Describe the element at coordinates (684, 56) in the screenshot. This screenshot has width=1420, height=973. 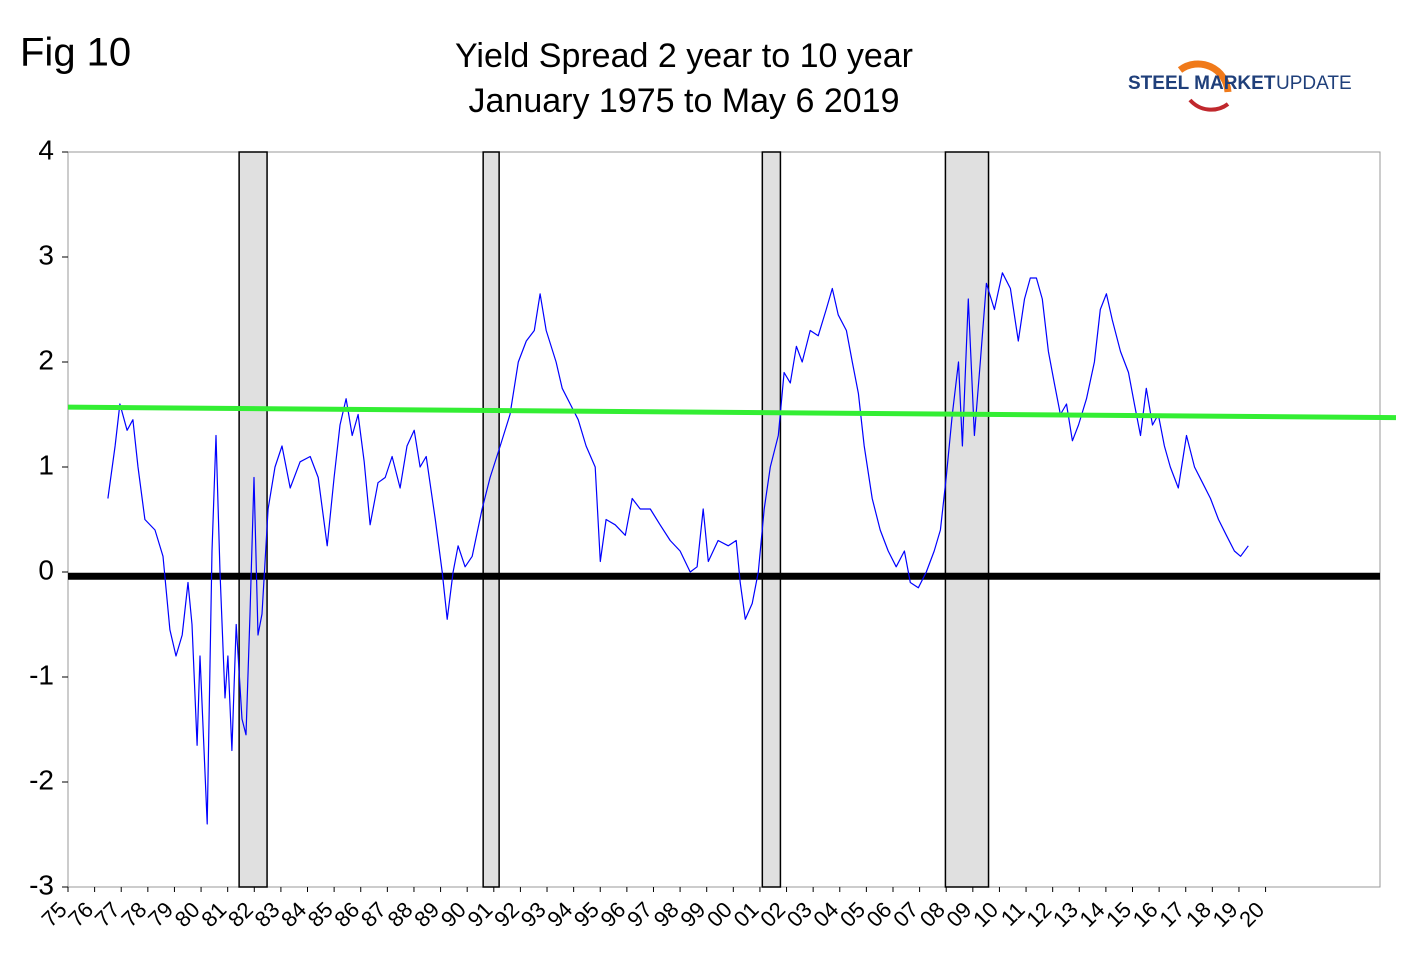
I see `chart-title: Yield Spread 2 year to 10 year` at that location.